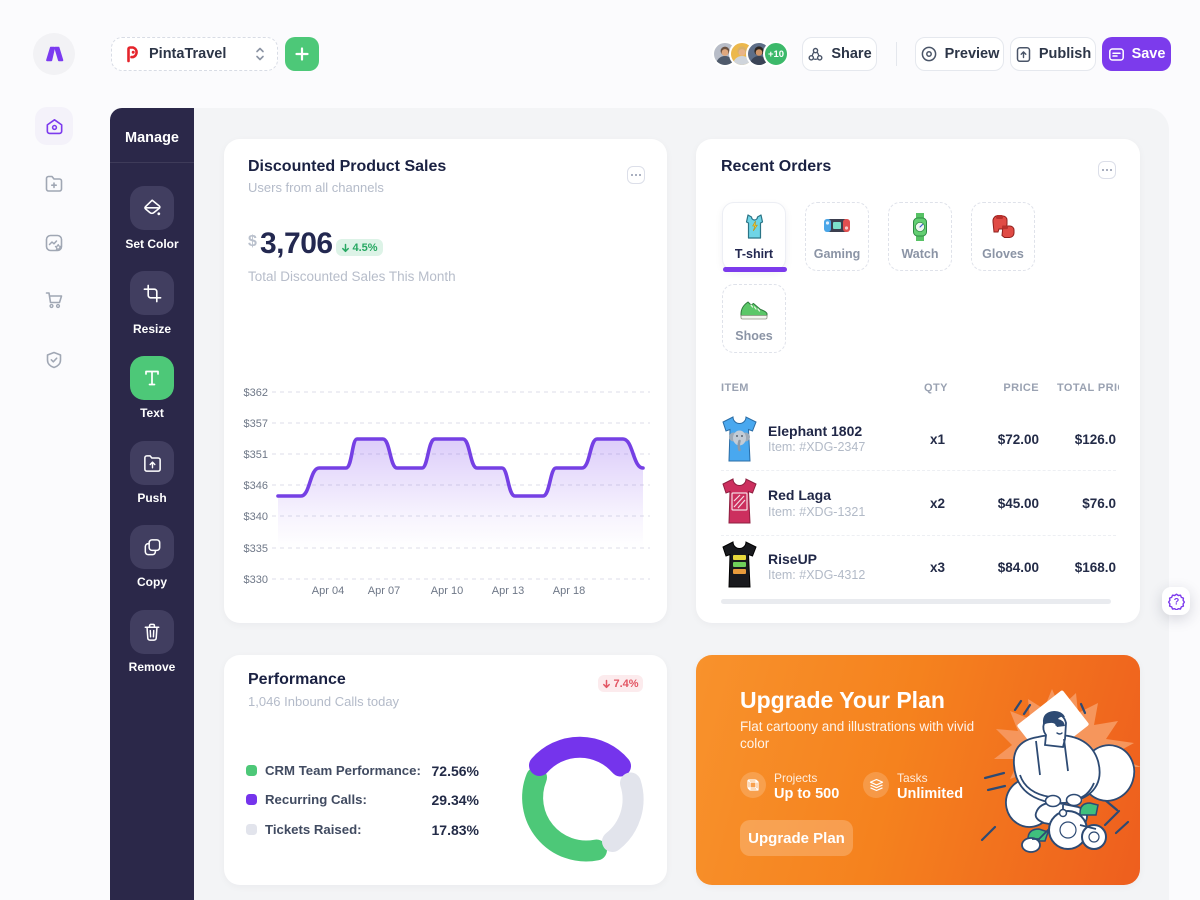 The image size is (1200, 900). Describe the element at coordinates (569, 591) in the screenshot. I see `svg-text: Apr 18` at that location.